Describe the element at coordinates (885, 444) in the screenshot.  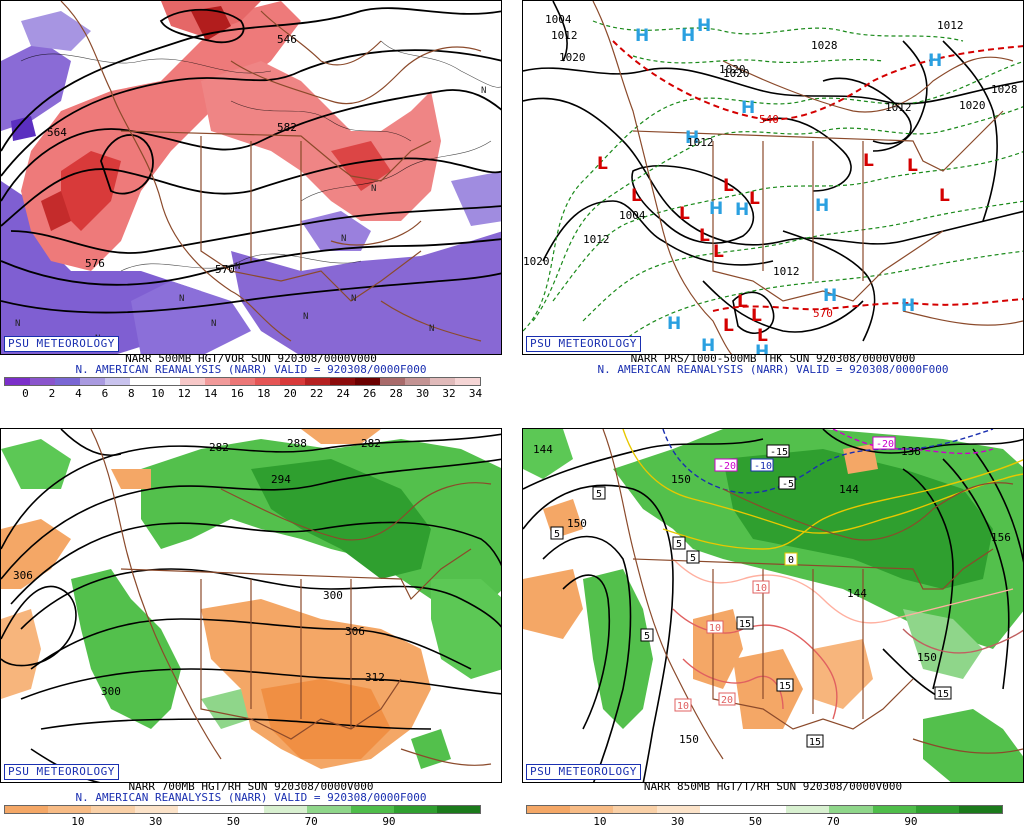
I see `temperature-label: -20` at that location.